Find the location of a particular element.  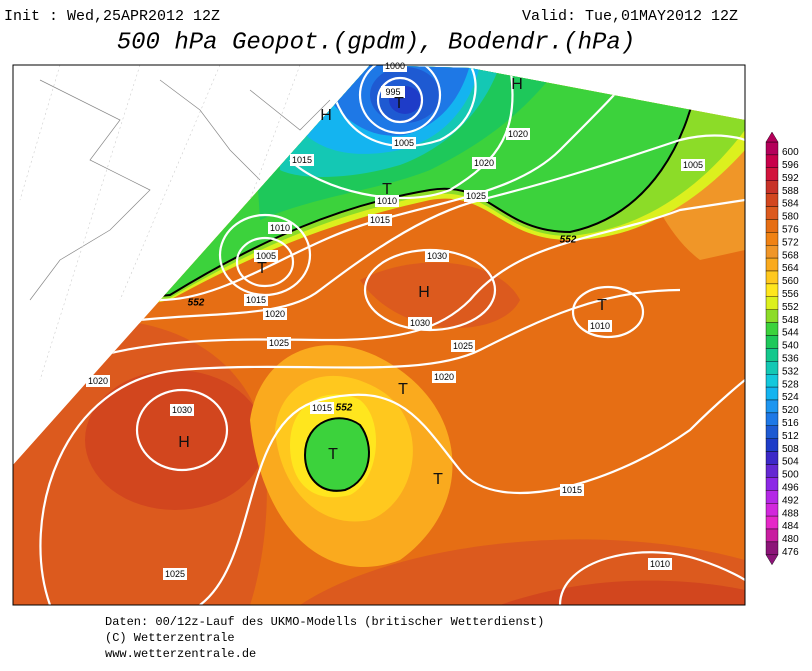

colorbar-label: 492 is located at coordinates (790, 500).